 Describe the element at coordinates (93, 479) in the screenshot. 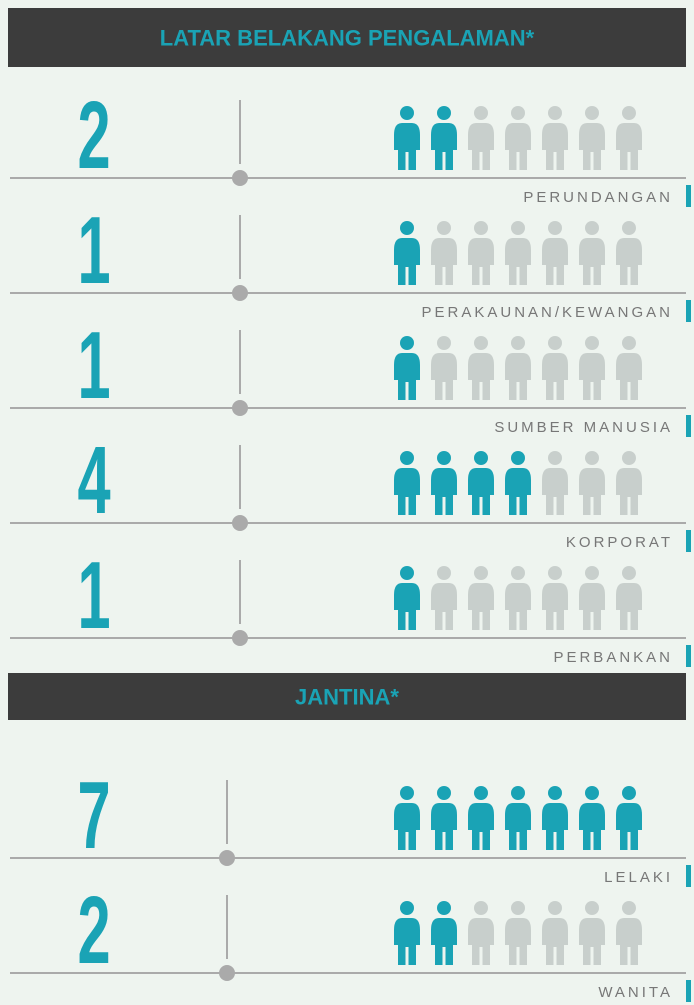

I see `count: 4` at that location.